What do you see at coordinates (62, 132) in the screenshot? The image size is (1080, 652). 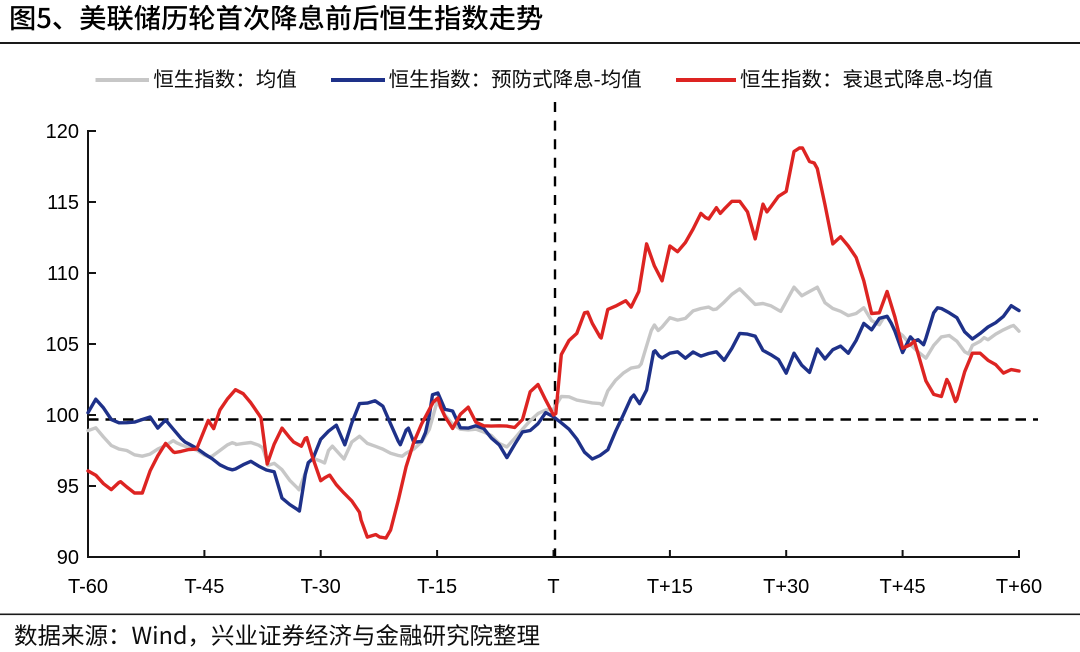 I see `svg-text: 120` at bounding box center [62, 132].